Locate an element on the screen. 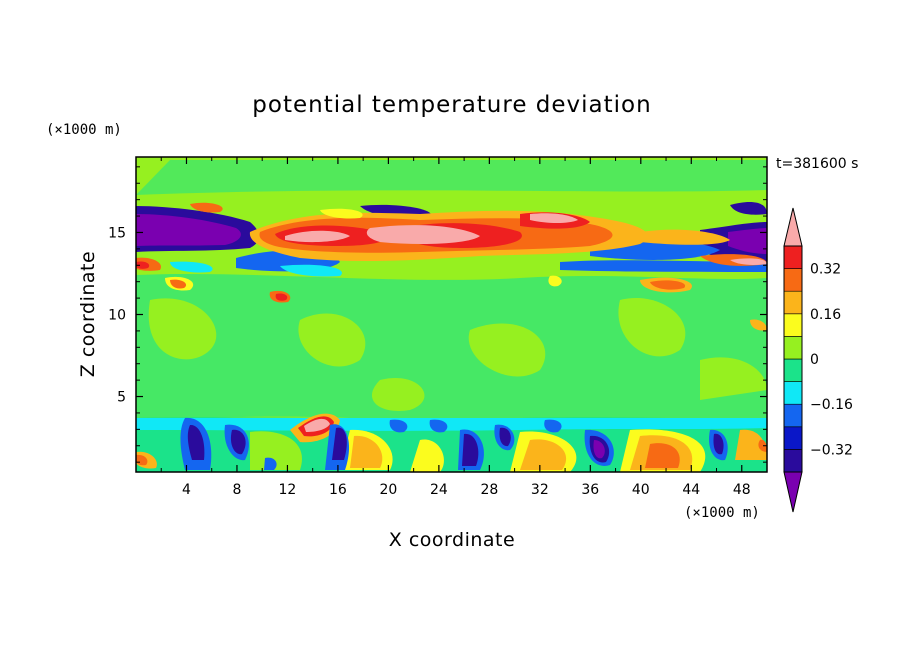 The height and width of the screenshot is (654, 904). y-tick-label: 5 is located at coordinates (121, 398).